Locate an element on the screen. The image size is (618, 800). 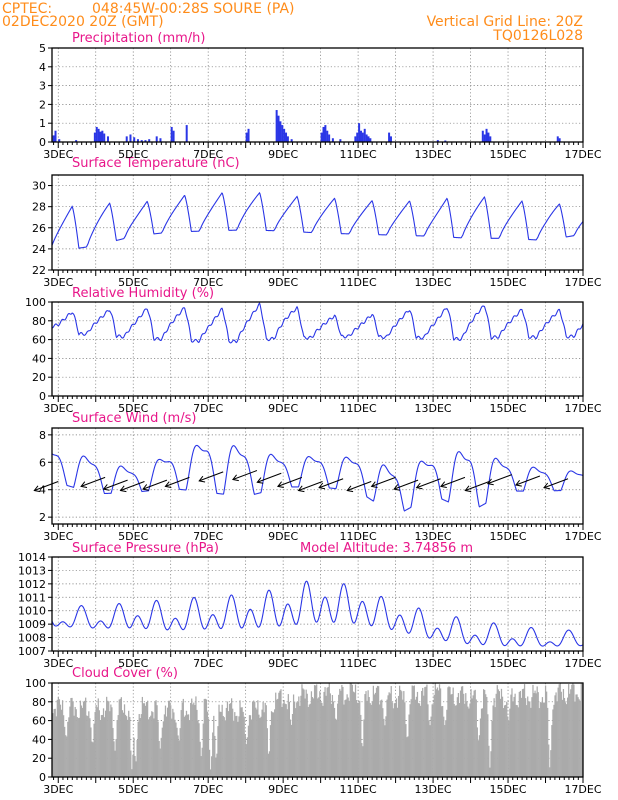
wind-ytick-label: 8 is located at coordinates (42, 435).